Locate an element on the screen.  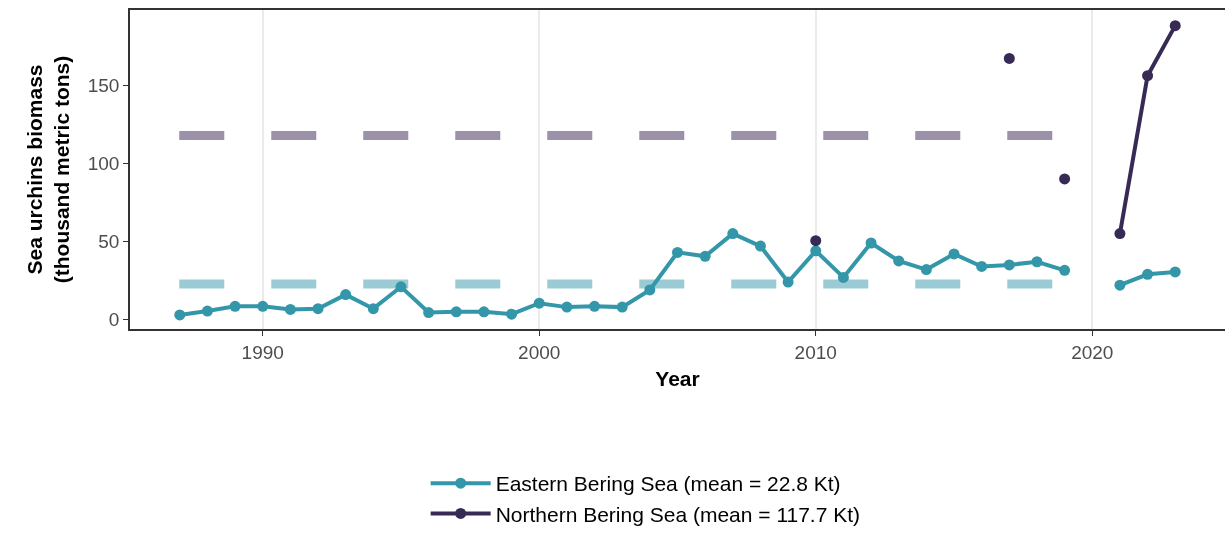
y-axis-title: Sea urchins biomass (thousand metric tons) is located at coordinates (48, 169).